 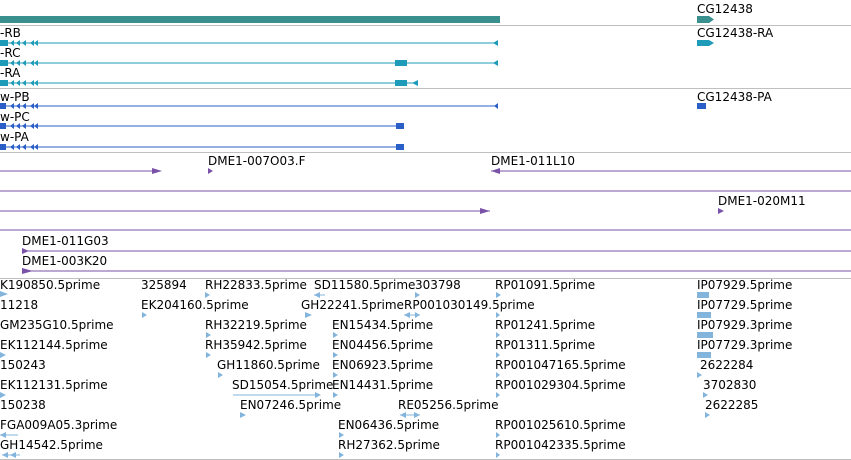 I want to click on est-label: RH27362.5prime, so click(x=389, y=445).